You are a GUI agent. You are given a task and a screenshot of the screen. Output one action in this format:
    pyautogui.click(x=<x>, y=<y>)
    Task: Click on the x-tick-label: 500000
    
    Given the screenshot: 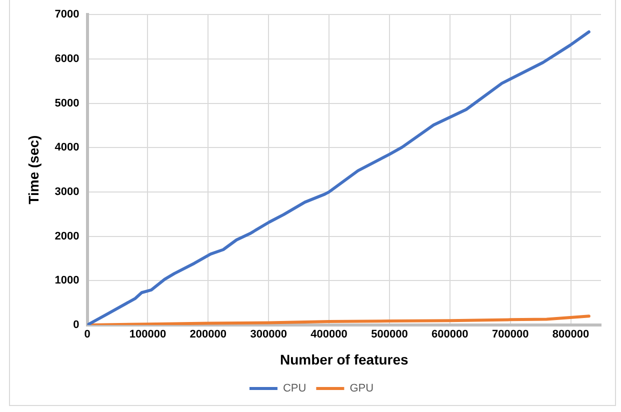 What is the action you would take?
    pyautogui.click(x=389, y=334)
    